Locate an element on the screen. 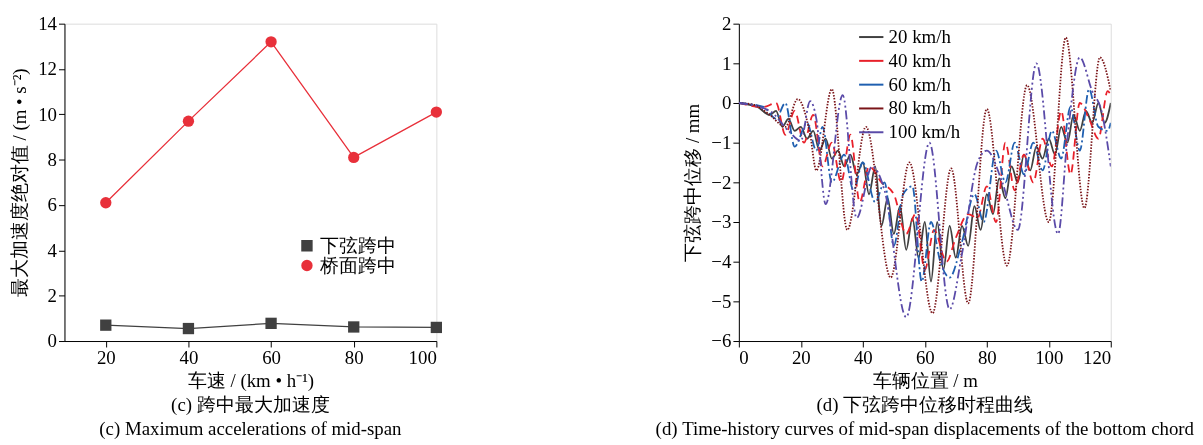 This screenshot has width=1203, height=445. y-tick-label: −1 is located at coordinates (721, 143).